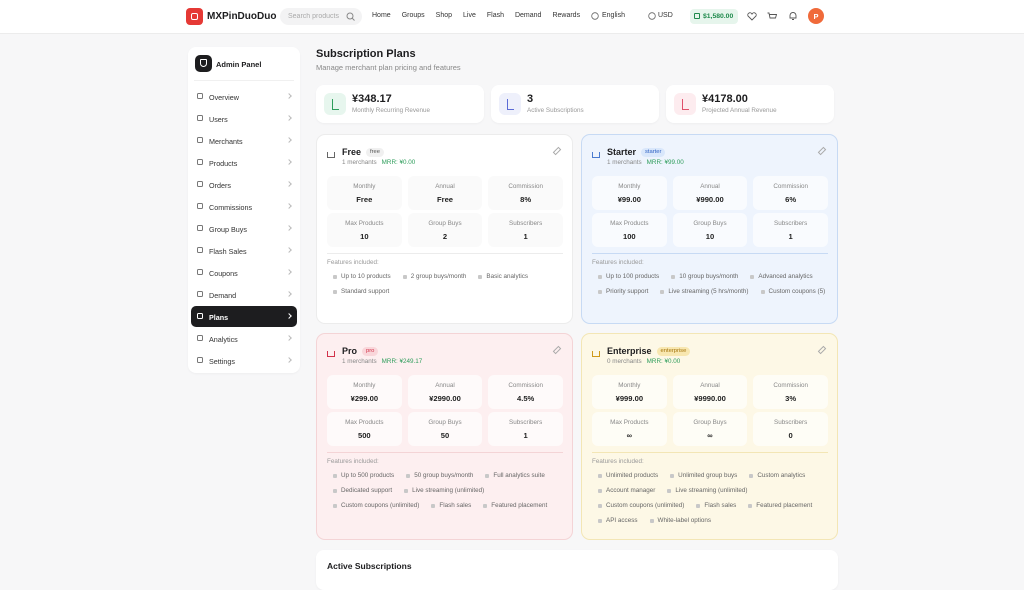 Image resolution: width=1024 pixels, height=590 pixels. What do you see at coordinates (244, 184) in the screenshot?
I see `sidebar-item: Orders` at bounding box center [244, 184].